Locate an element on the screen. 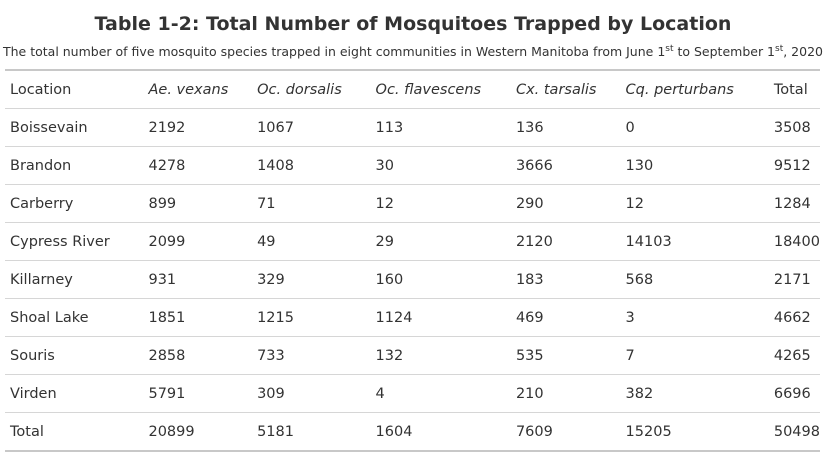  cell-value: 329 is located at coordinates (311, 279).